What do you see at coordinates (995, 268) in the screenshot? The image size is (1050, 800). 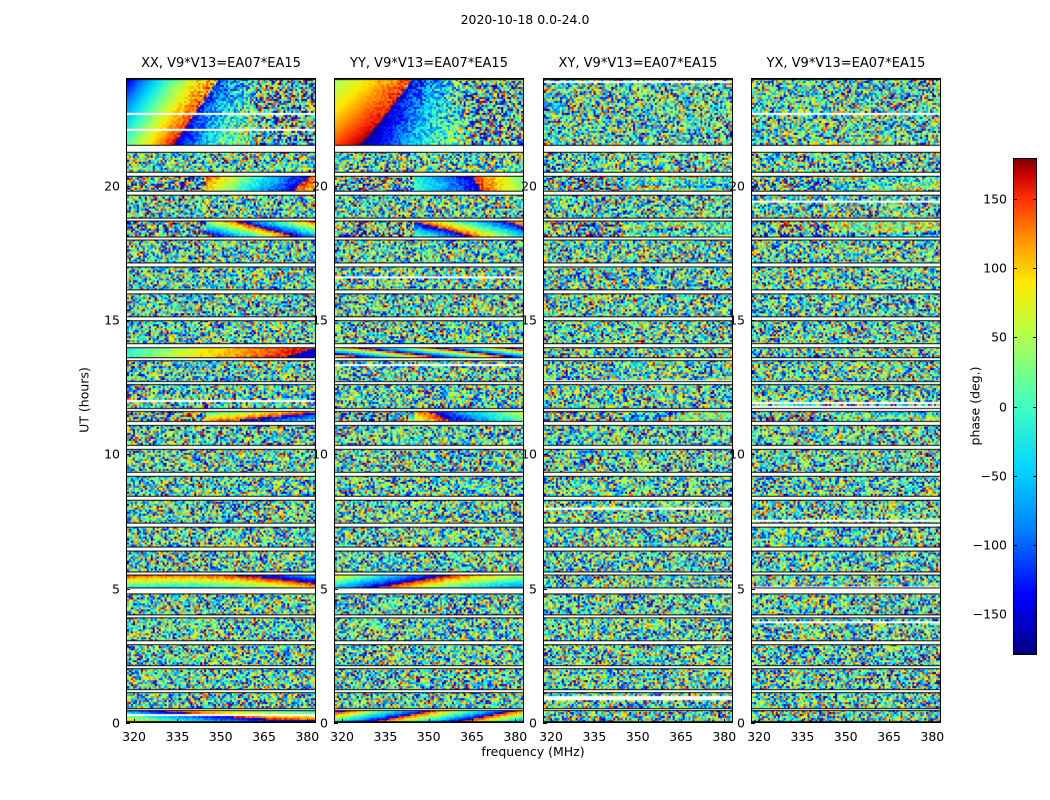 I see `colorbar-tick-label: 100` at bounding box center [995, 268].